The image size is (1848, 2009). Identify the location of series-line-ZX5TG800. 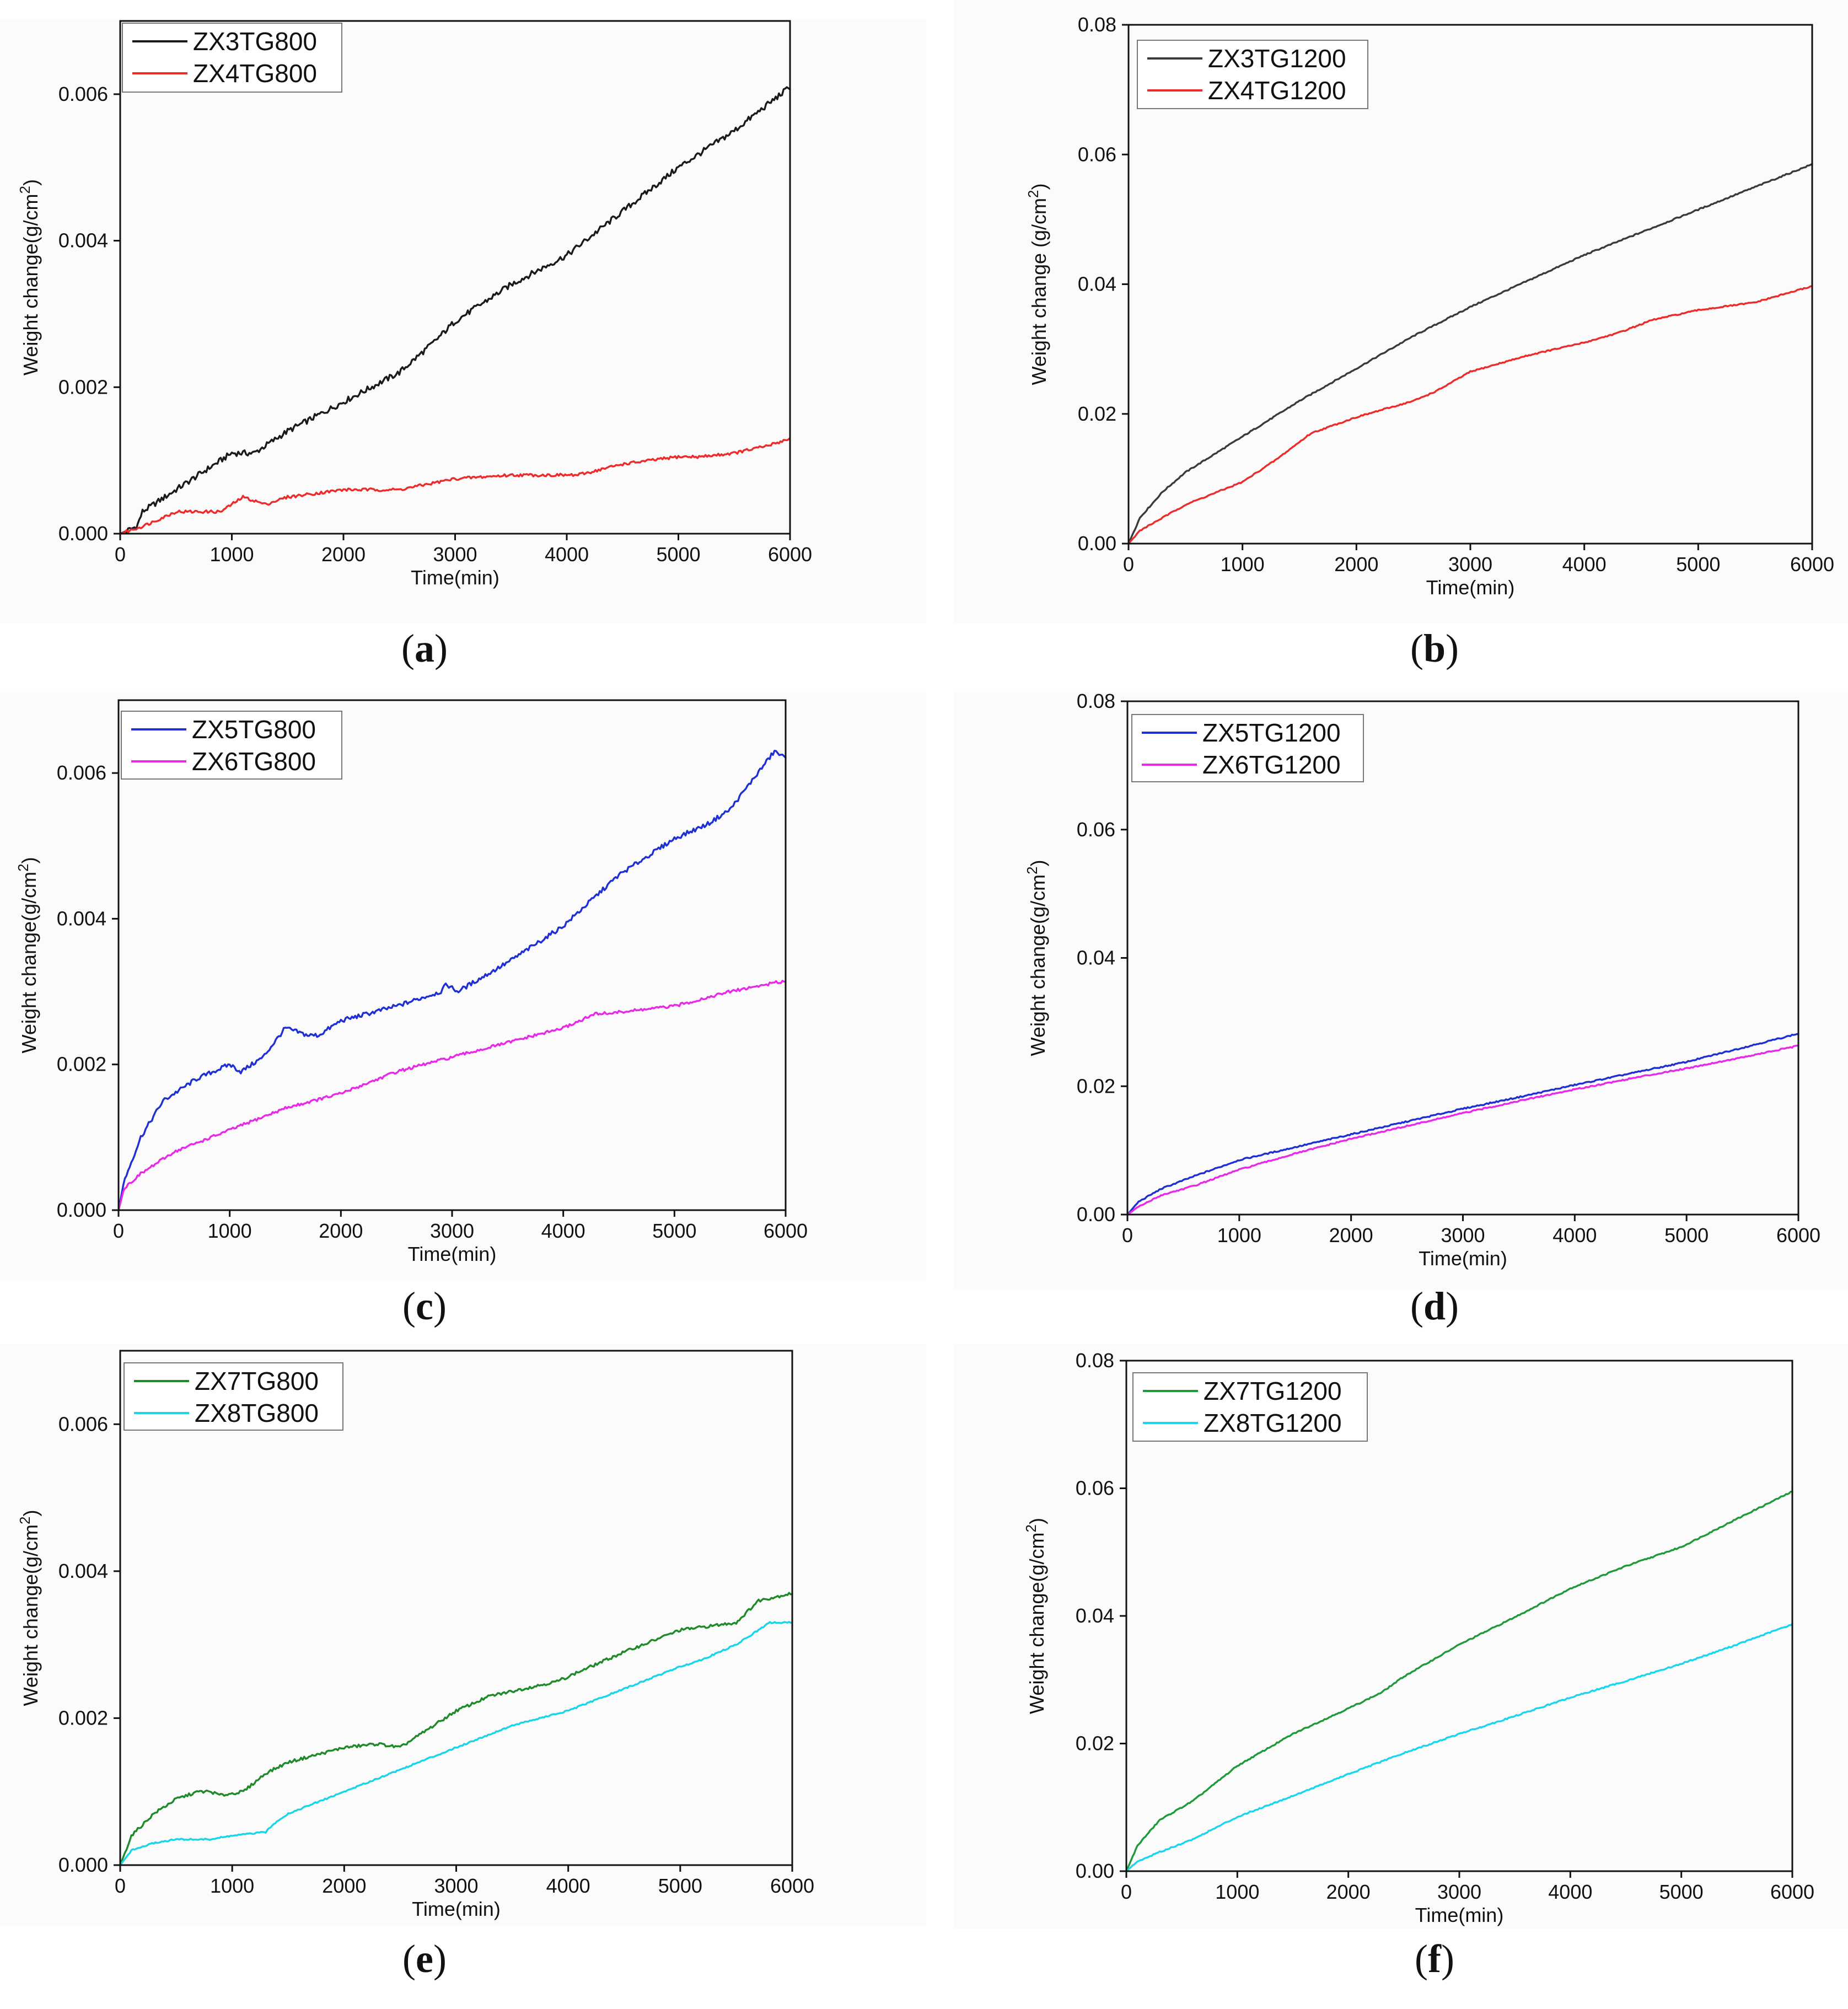
(453, 980).